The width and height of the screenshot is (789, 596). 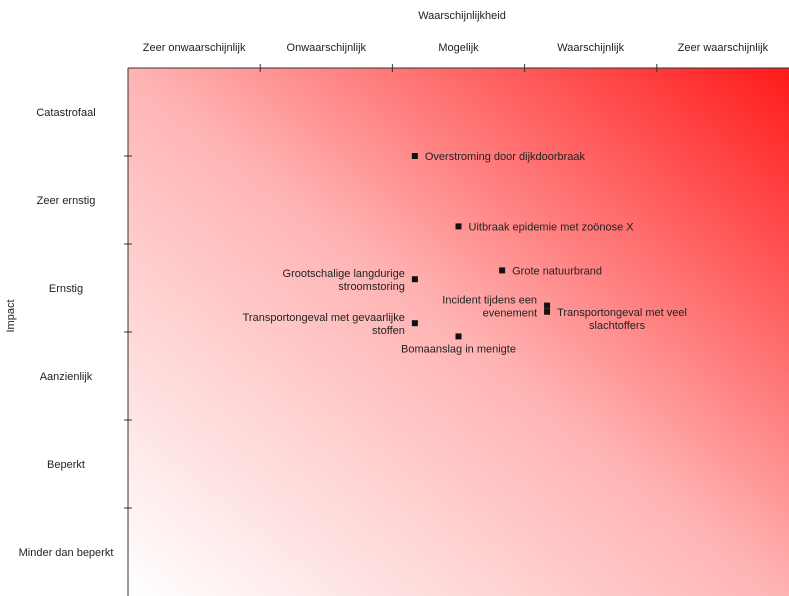 I want to click on x-tick-label: Mogelijk, so click(x=458, y=48).